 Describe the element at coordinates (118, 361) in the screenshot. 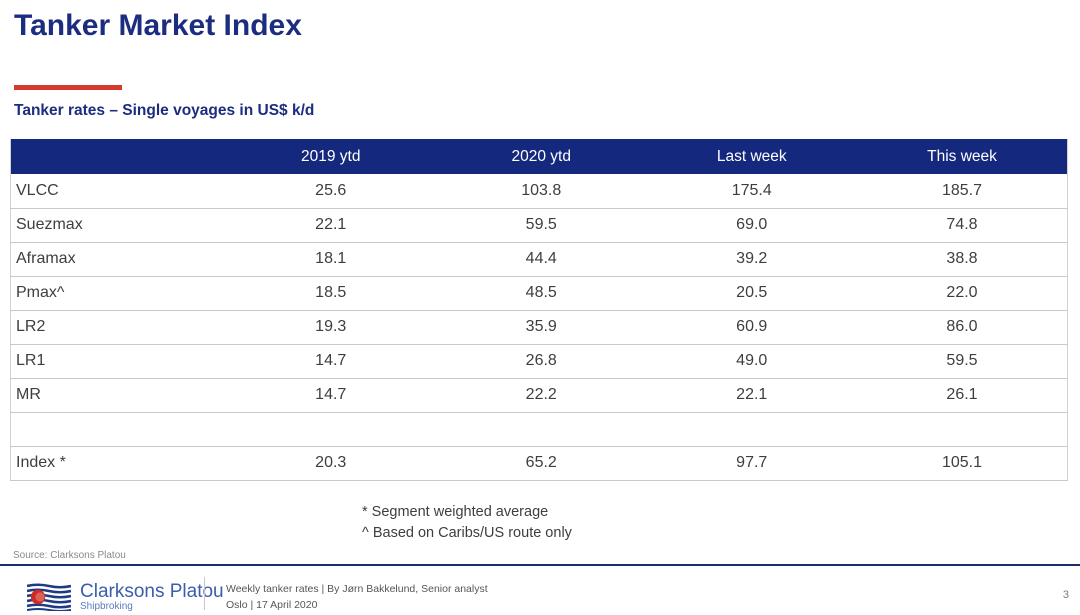

I see `row-label: LR1` at that location.